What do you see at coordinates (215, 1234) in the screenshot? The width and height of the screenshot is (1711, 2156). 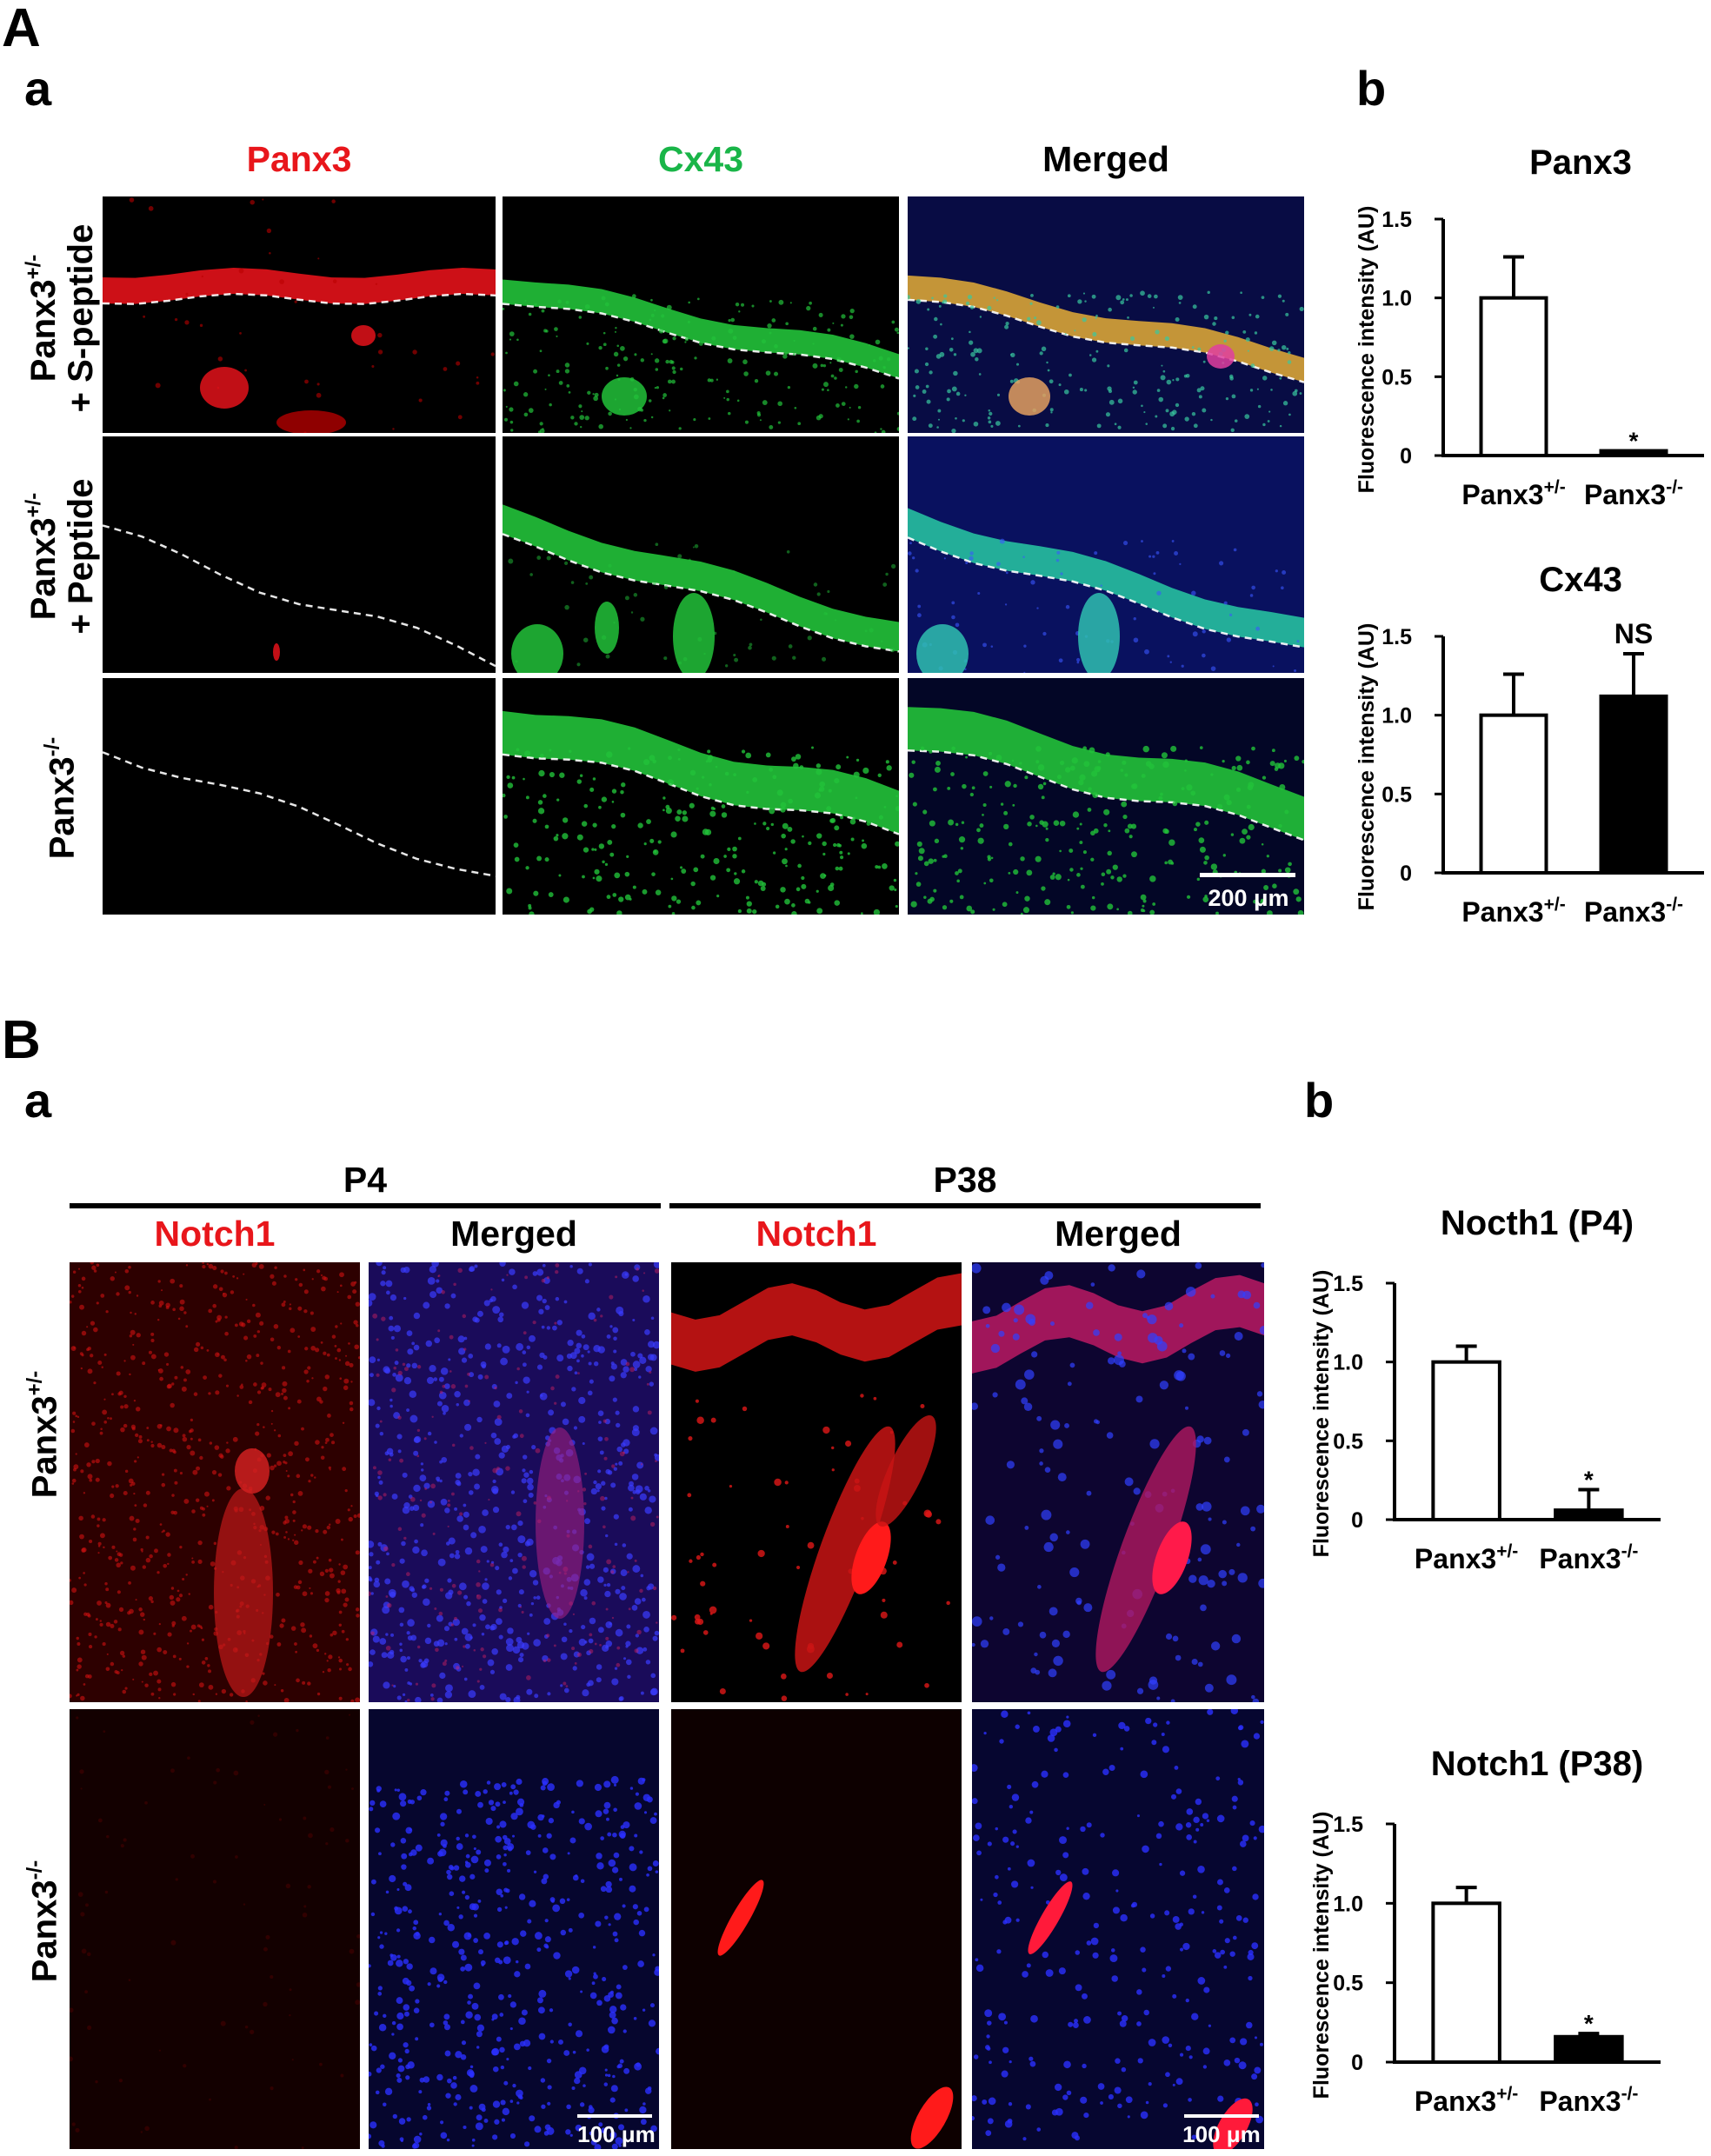 I see `col-header-notch1-p4: Notch1` at bounding box center [215, 1234].